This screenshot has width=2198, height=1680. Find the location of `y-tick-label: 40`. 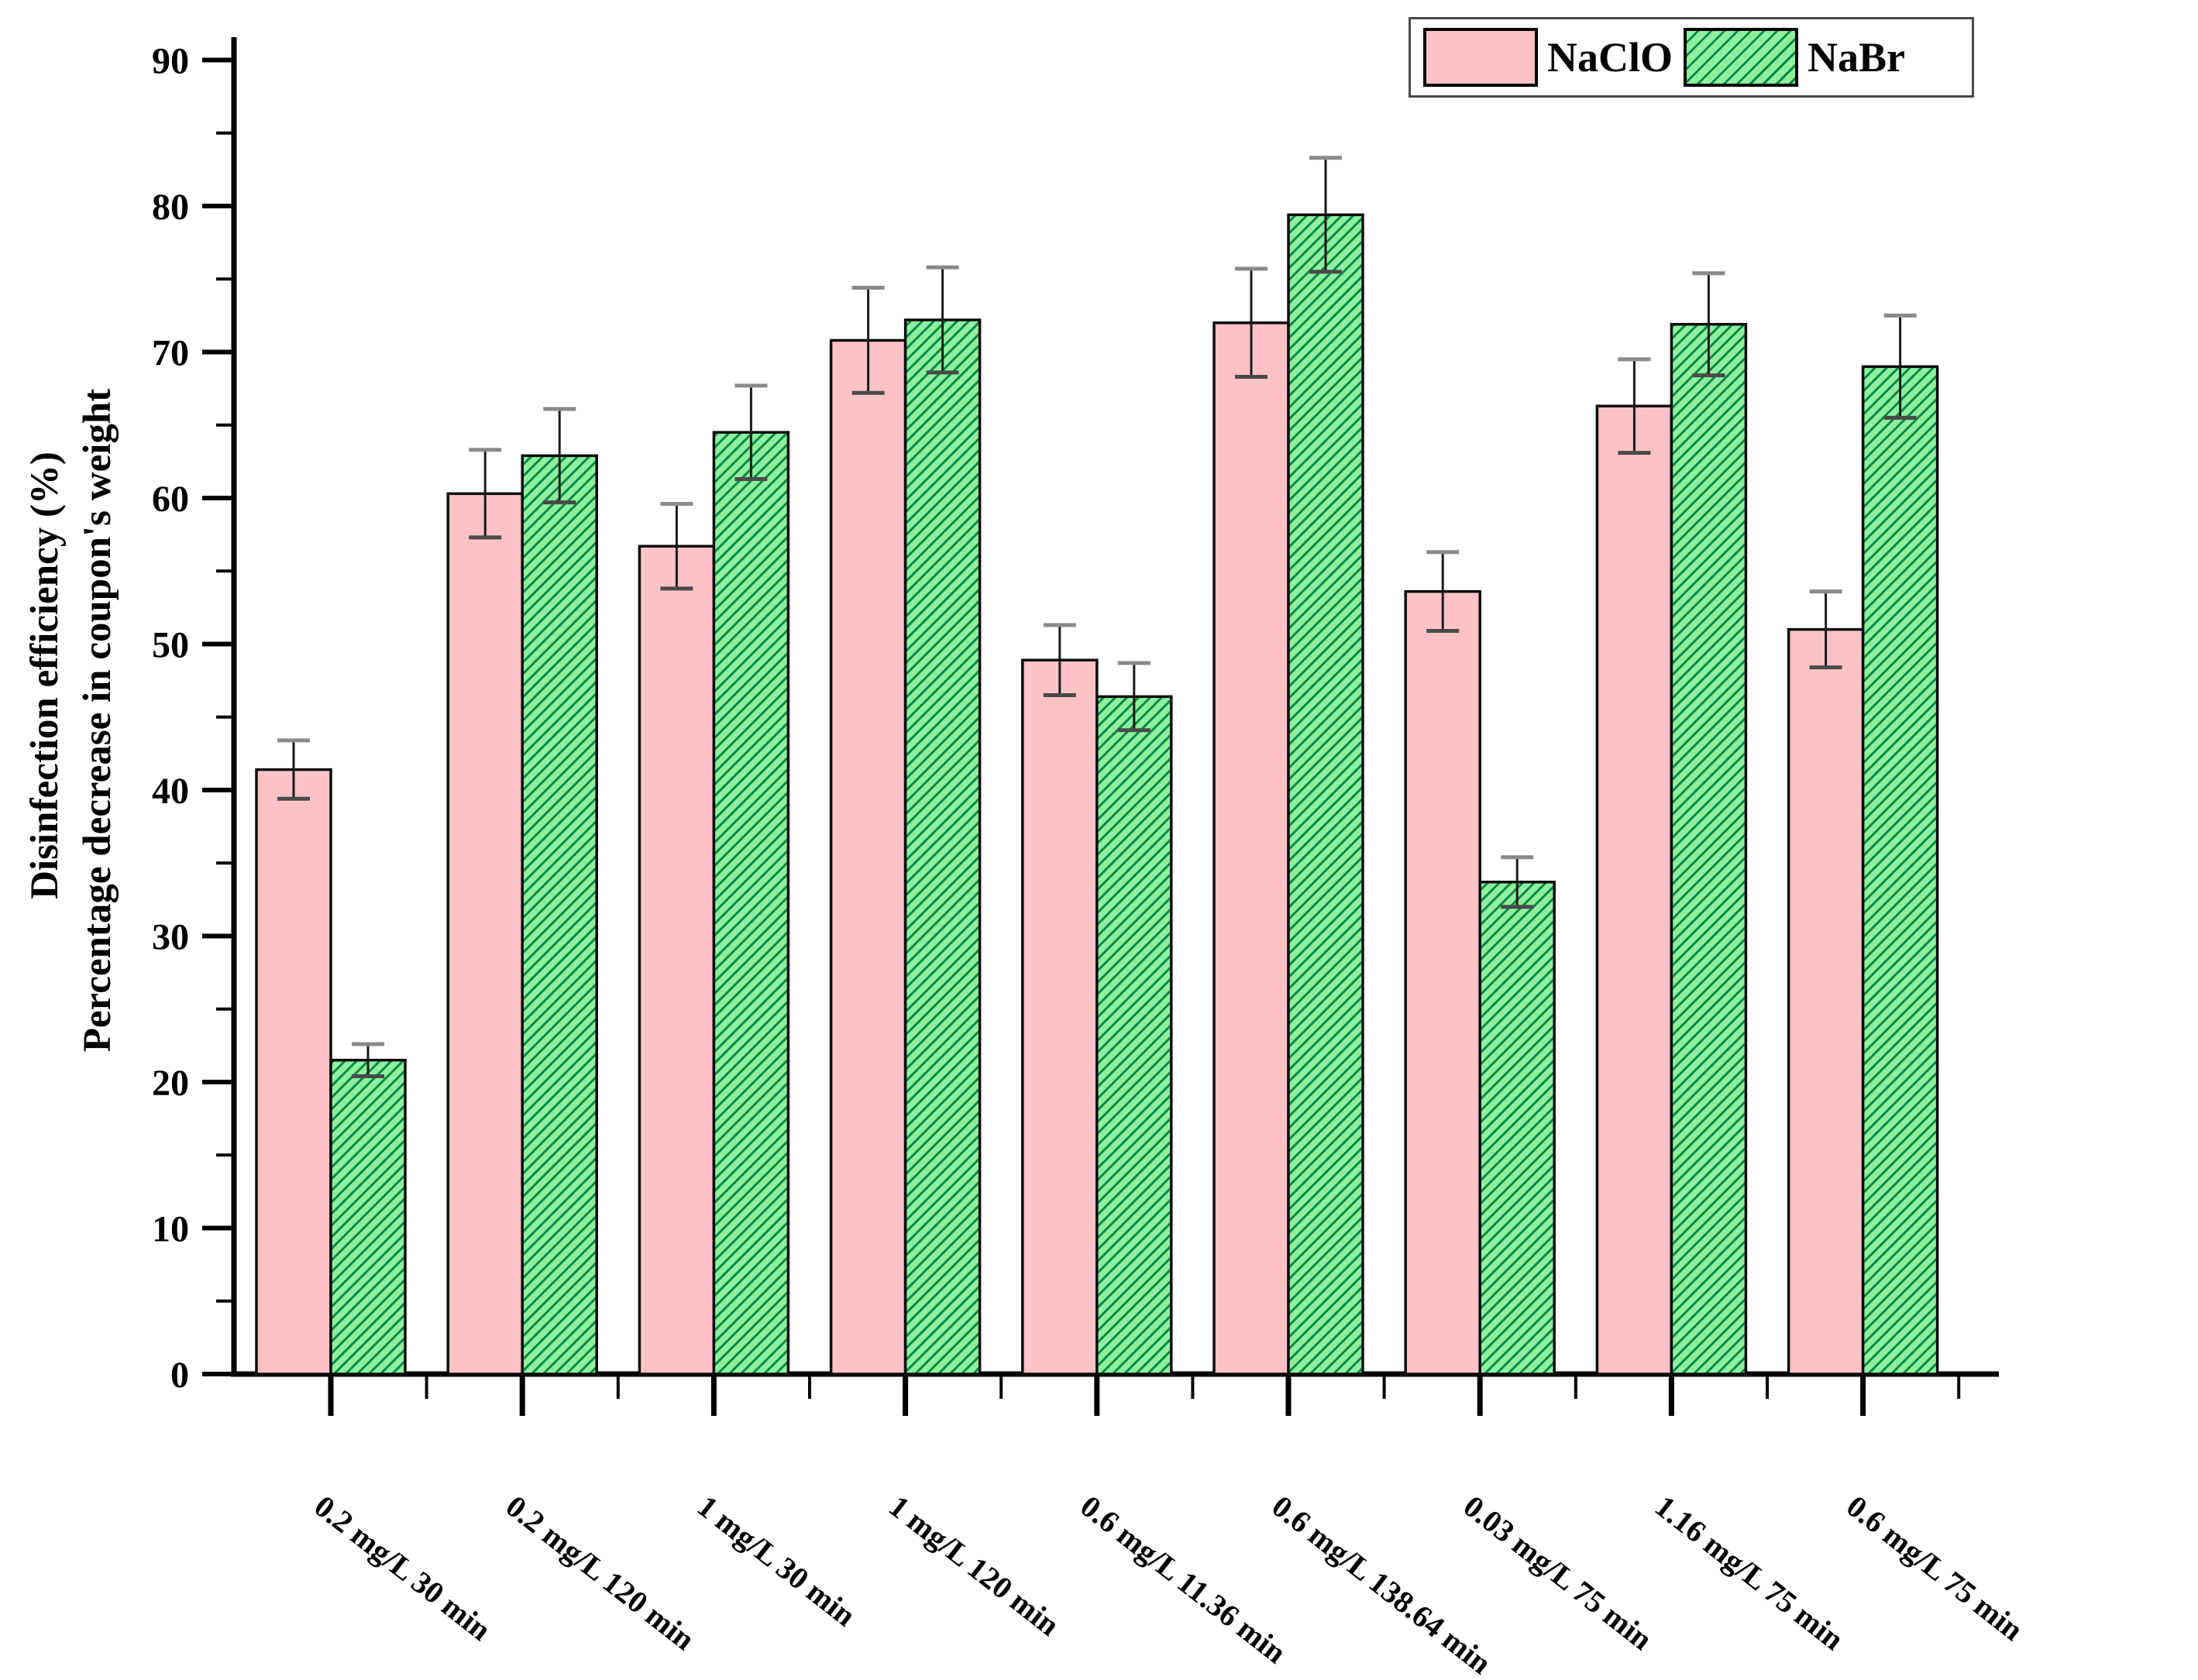

y-tick-label: 40 is located at coordinates (171, 792).